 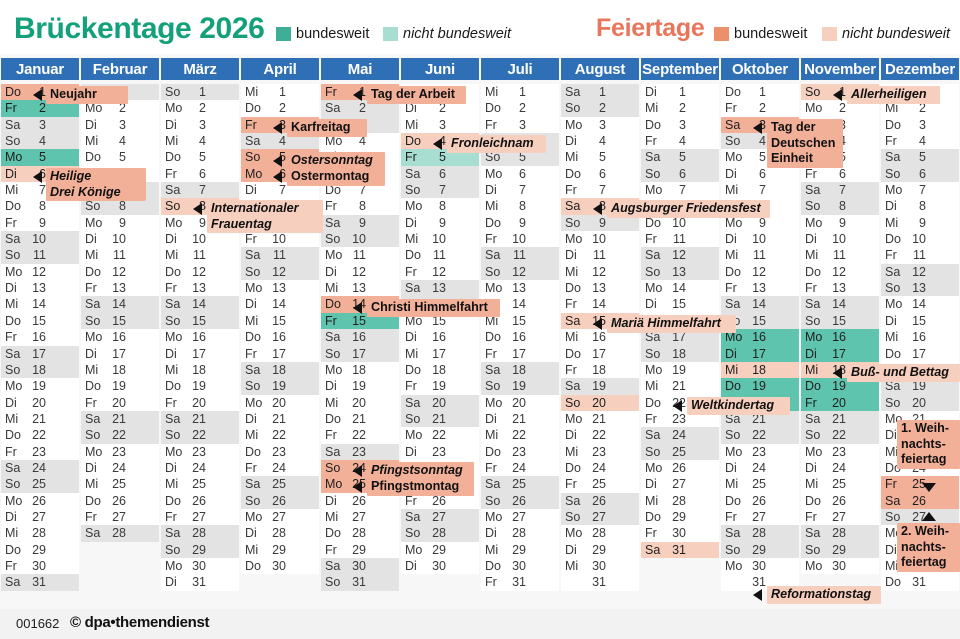 I want to click on day-cell: Mi 11, so click(x=760, y=255).